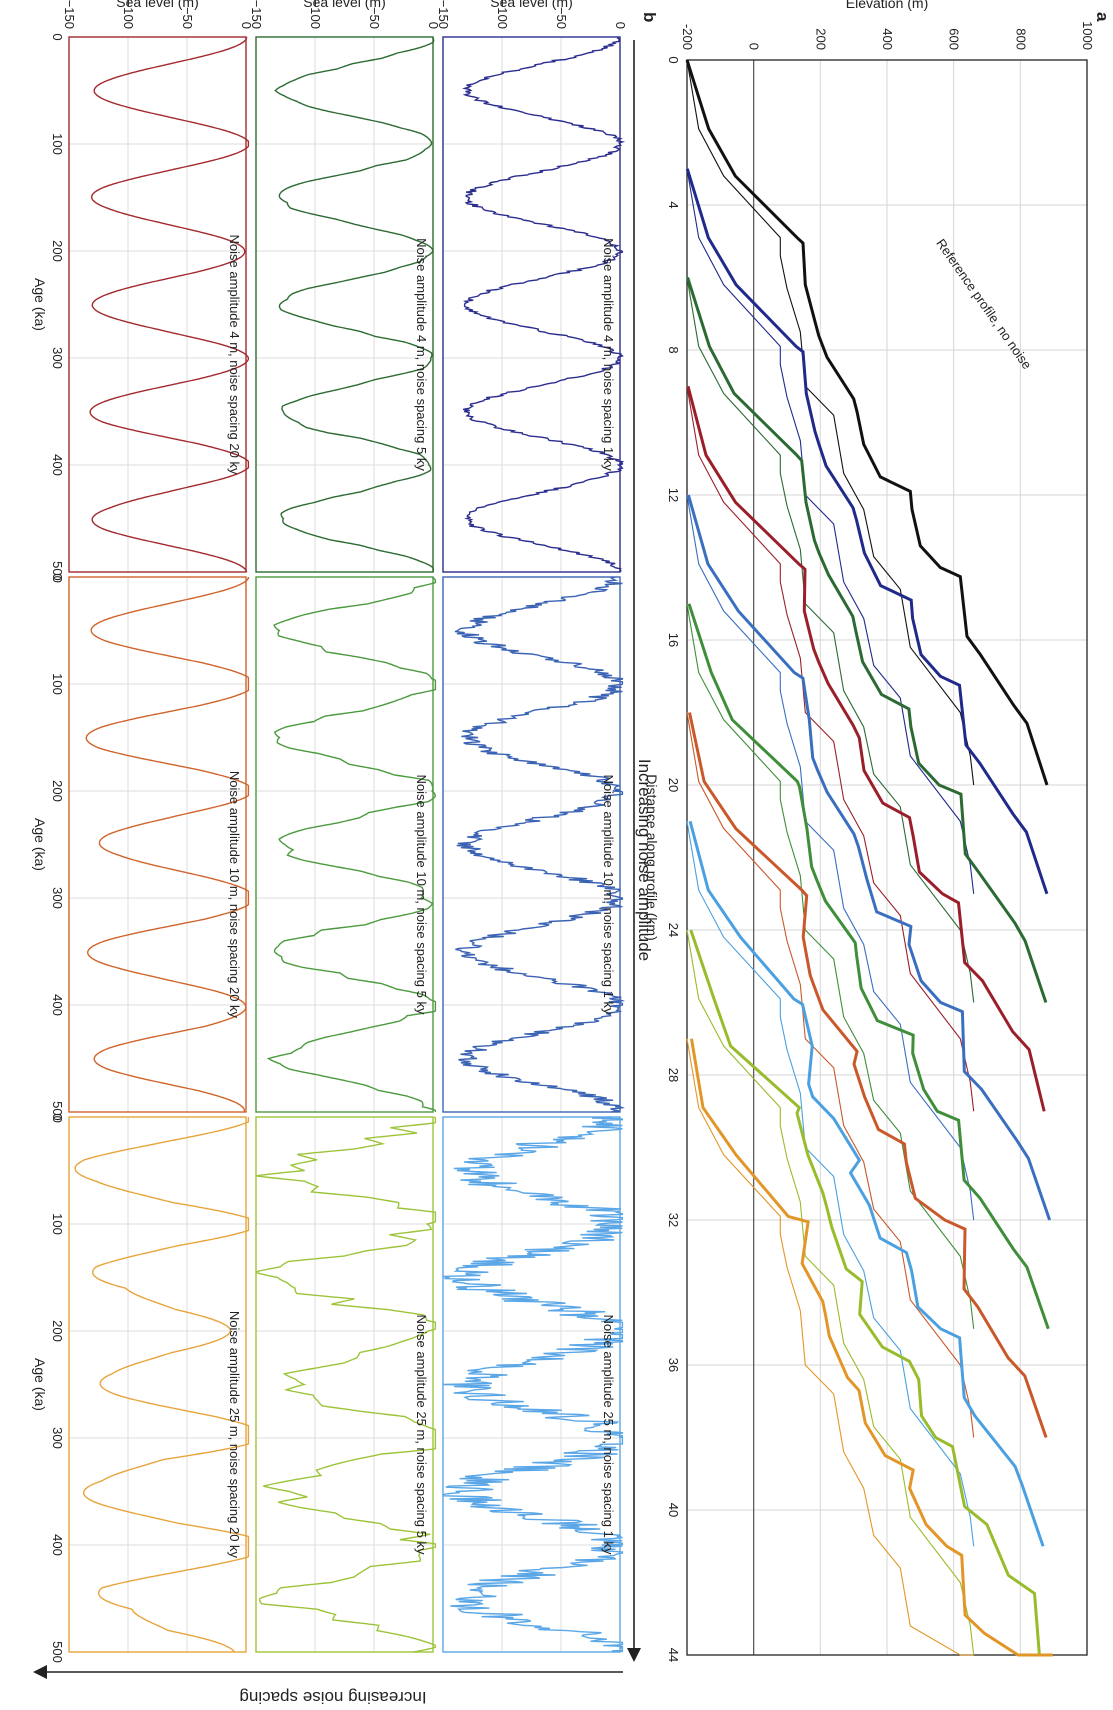 The width and height of the screenshot is (1113, 1710). Describe the element at coordinates (673, 930) in the screenshot. I see `x-tick-label: 24` at that location.